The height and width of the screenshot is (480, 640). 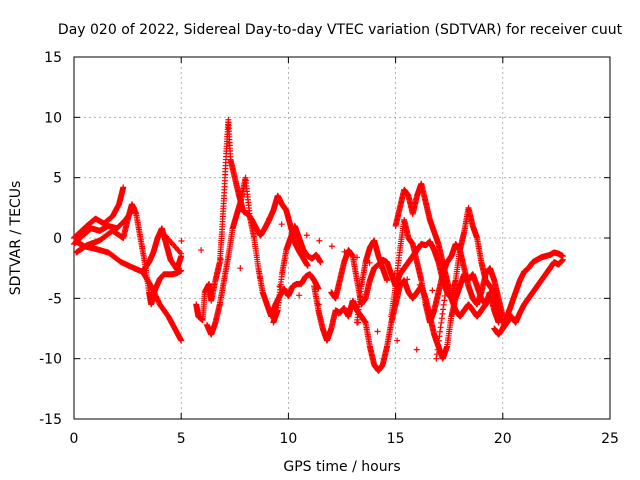 What do you see at coordinates (344, 439) in the screenshot?
I see `x-tick-labels: 0 5 10 15 20 25` at bounding box center [344, 439].